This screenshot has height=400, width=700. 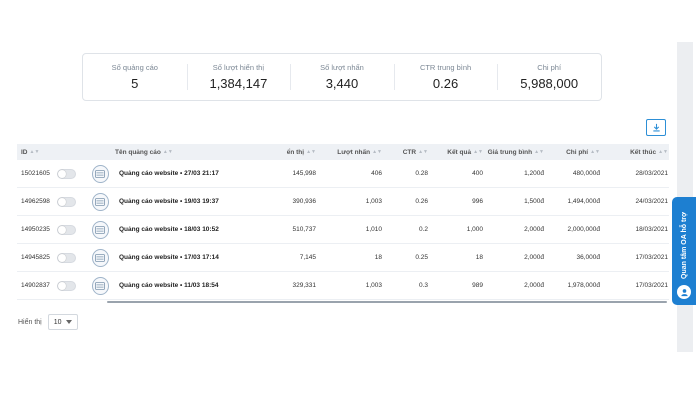 What do you see at coordinates (292, 152) in the screenshot?
I see `col-impressions: ển thị ▲▼` at bounding box center [292, 152].